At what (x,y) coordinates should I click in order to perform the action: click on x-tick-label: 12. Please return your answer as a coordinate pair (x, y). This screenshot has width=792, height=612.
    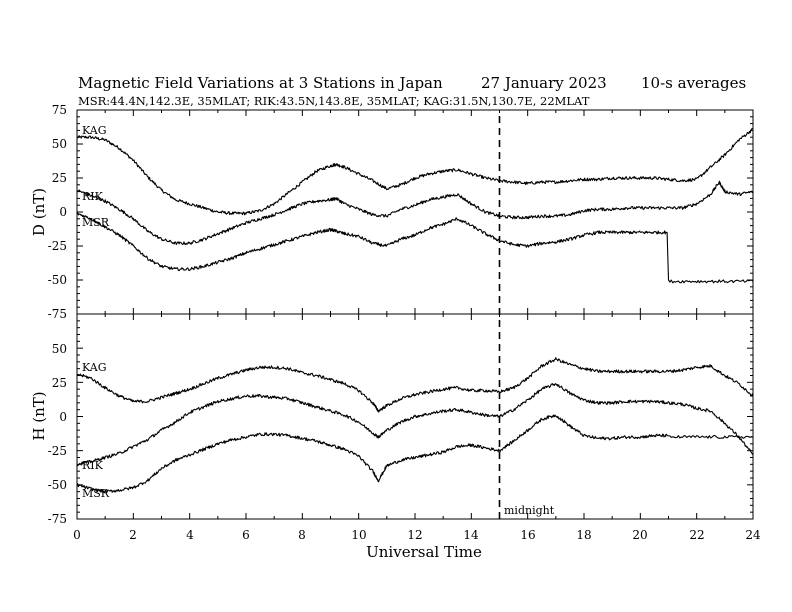
    Looking at the image, I should click on (414, 535).